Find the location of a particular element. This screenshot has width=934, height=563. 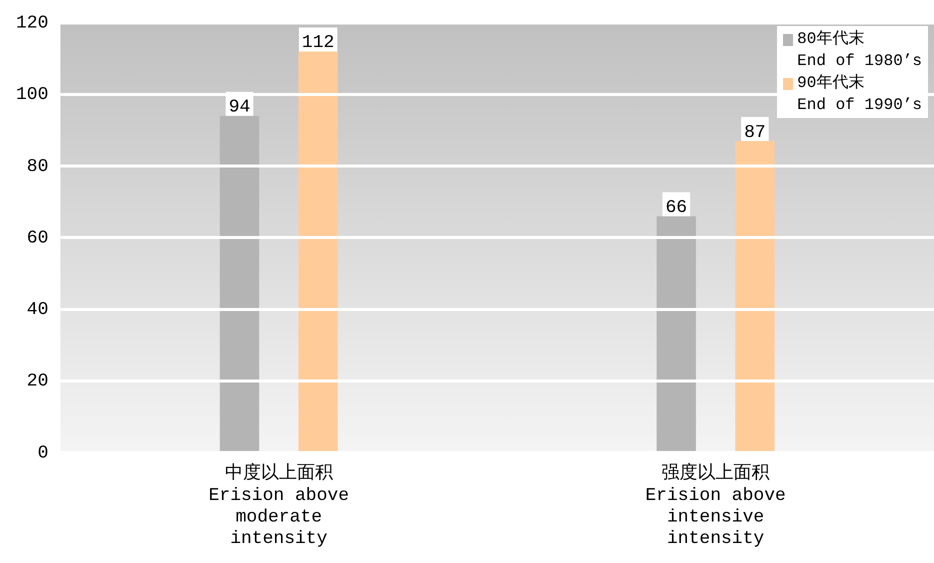

x-tick-label: 强度以上面积 Erision above intensive intensity is located at coordinates (715, 505).